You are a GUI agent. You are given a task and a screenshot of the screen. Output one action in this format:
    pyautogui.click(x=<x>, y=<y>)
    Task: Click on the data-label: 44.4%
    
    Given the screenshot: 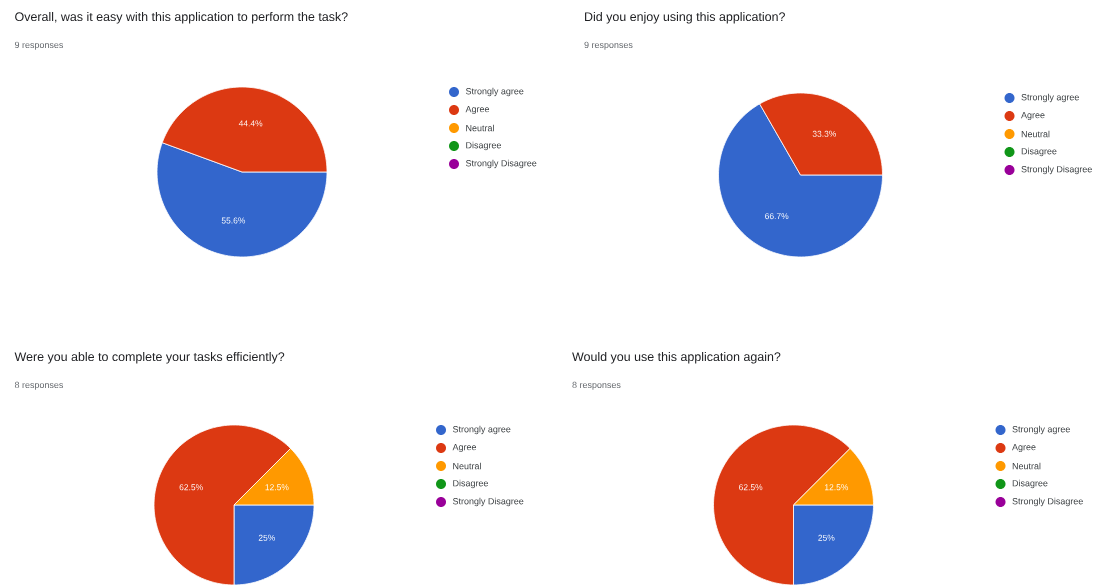 What is the action you would take?
    pyautogui.click(x=250, y=123)
    